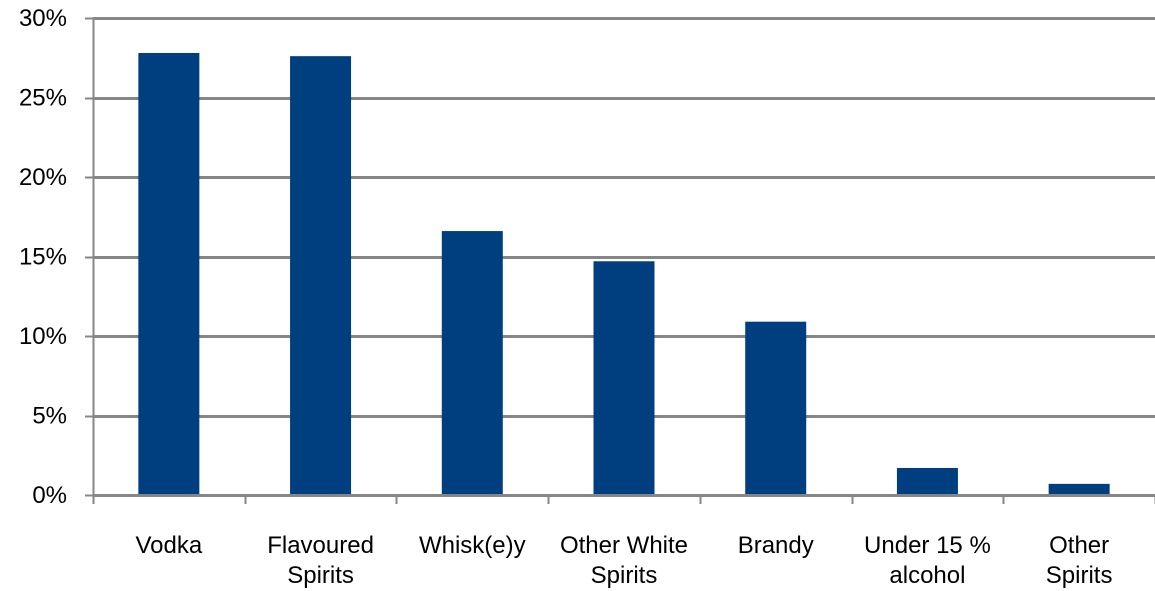 This screenshot has height=591, width=1155. I want to click on y-tick-label: 20%, so click(43, 177).